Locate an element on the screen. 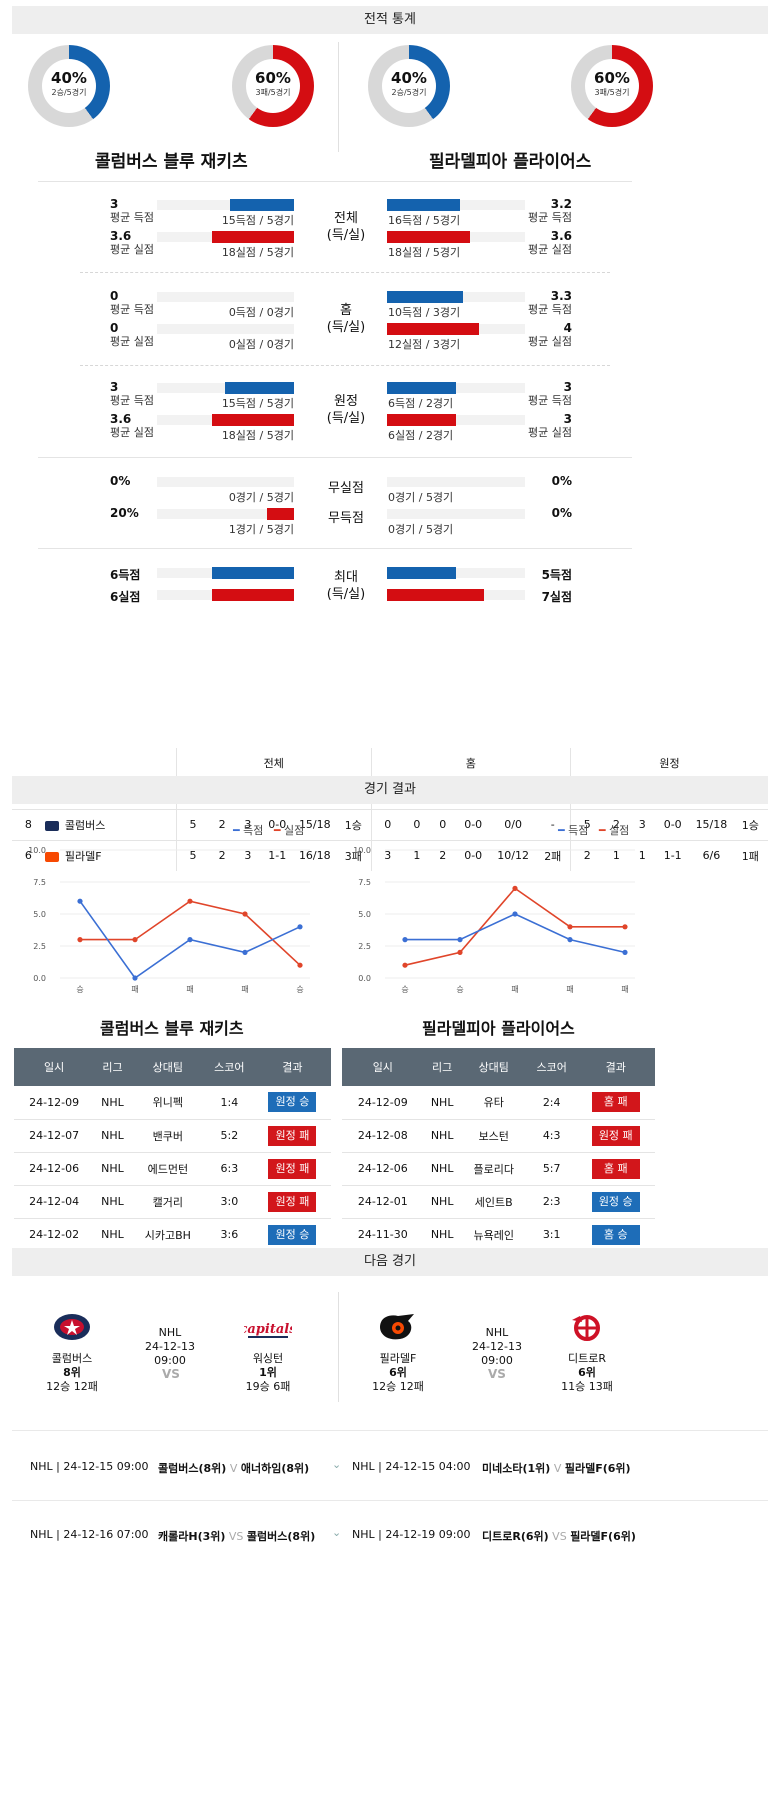 This screenshot has width=778, height=1819. away-noscore-value: 0% is located at coordinates (561, 513).